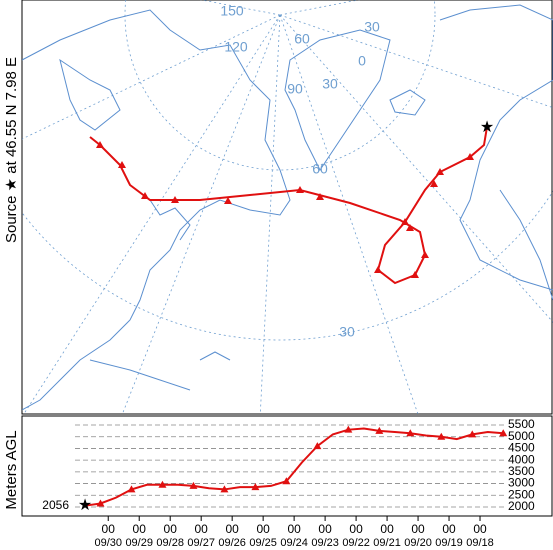 The width and height of the screenshot is (553, 550). What do you see at coordinates (236, 47) in the screenshot?
I see `graticule-label: 120` at bounding box center [236, 47].